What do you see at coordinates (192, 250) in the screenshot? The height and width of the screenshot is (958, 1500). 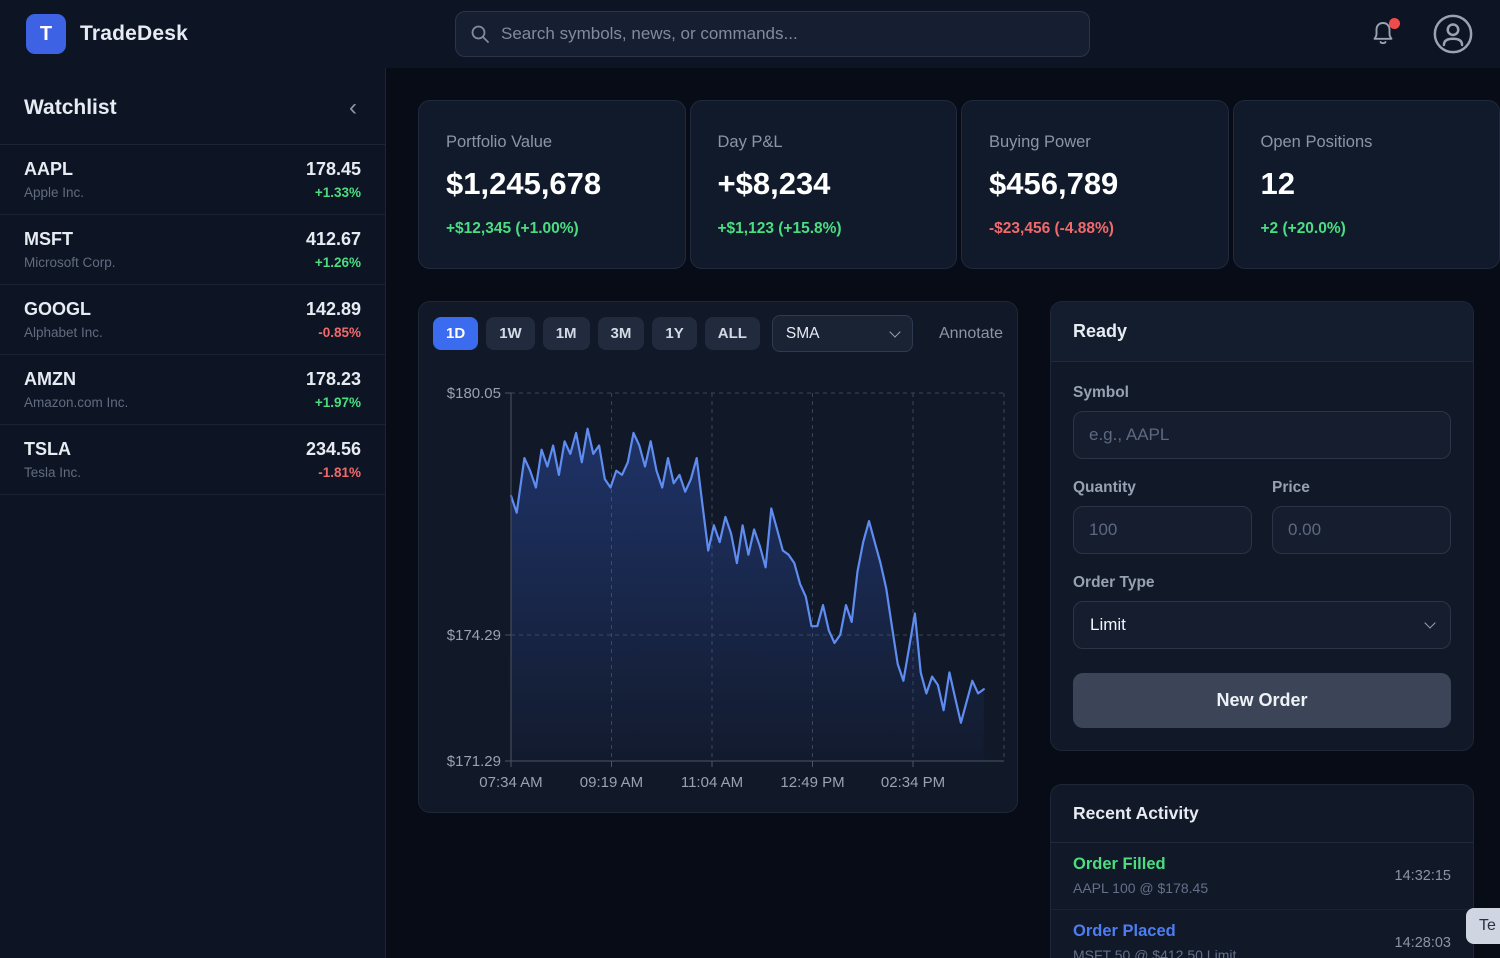 I see `watchlist-item-msft: MSFT Microsoft Corp. 412.67 +1.26%` at bounding box center [192, 250].